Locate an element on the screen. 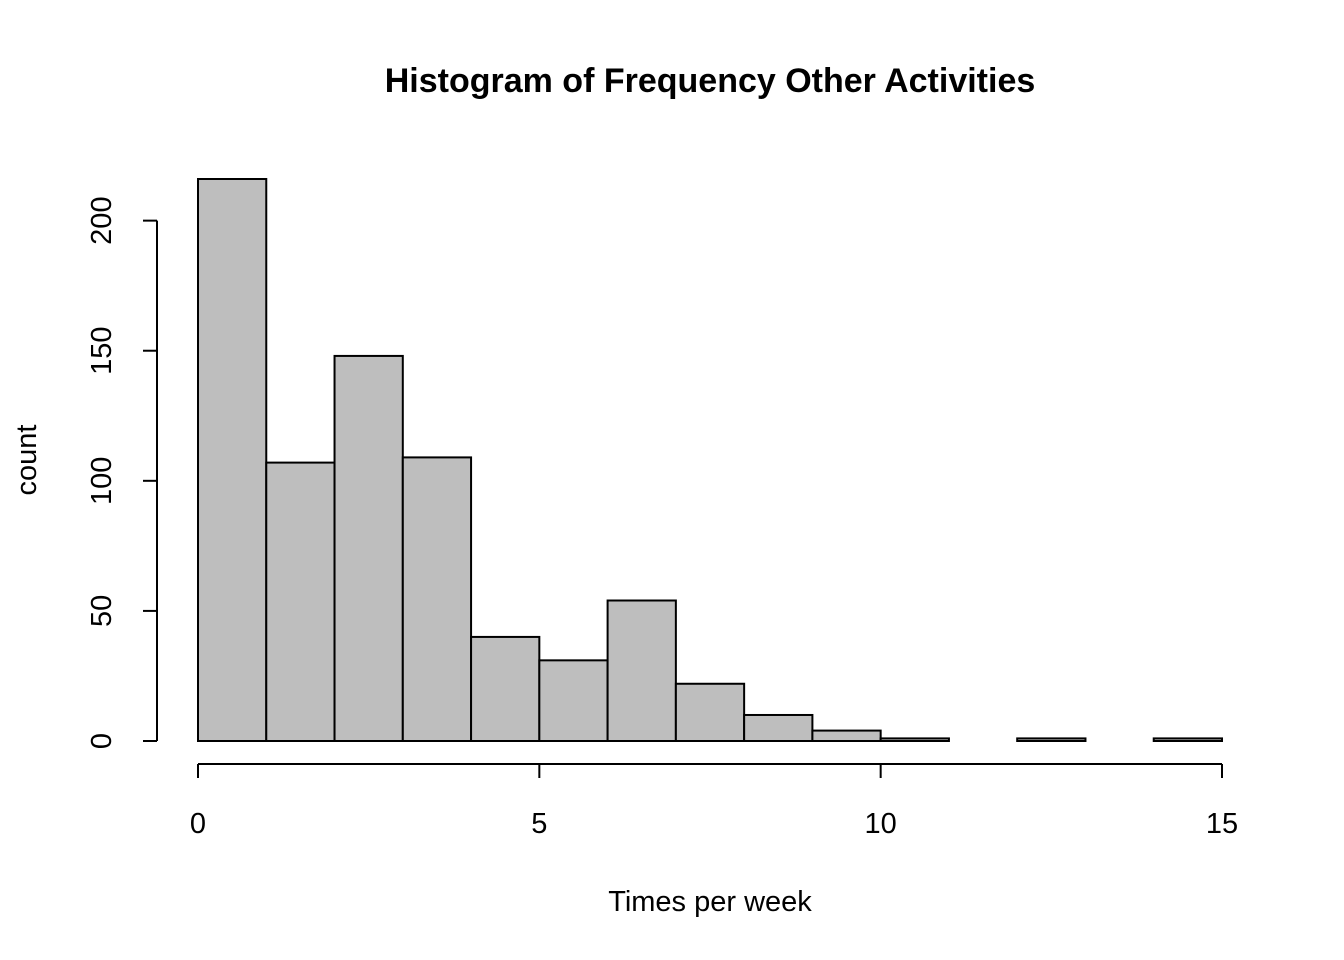 This screenshot has width=1344, height=960. x-tick-label: 10 is located at coordinates (881, 824).